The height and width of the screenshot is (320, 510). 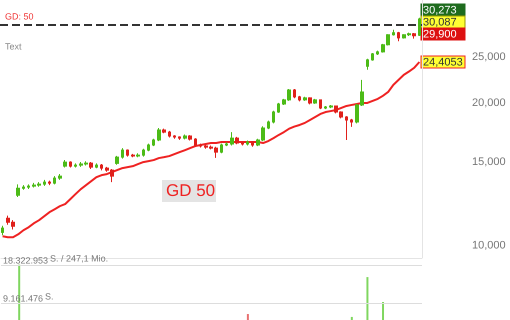 What do you see at coordinates (79, 258) in the screenshot?
I see `annotation: S. / 247,1 Mio.` at bounding box center [79, 258].